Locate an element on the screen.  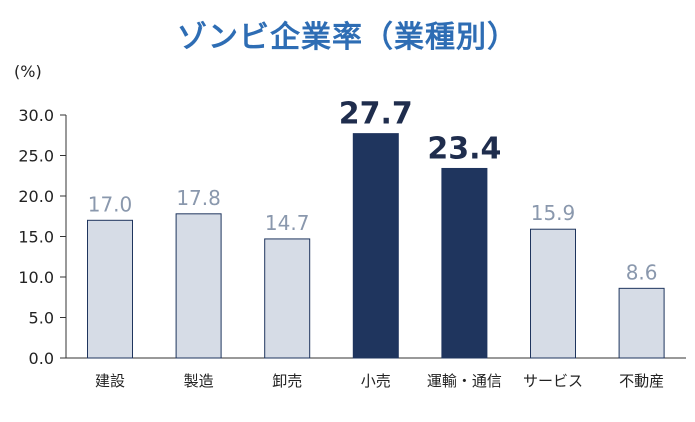
y-axis-unit-label: (%) is located at coordinates (28, 71).